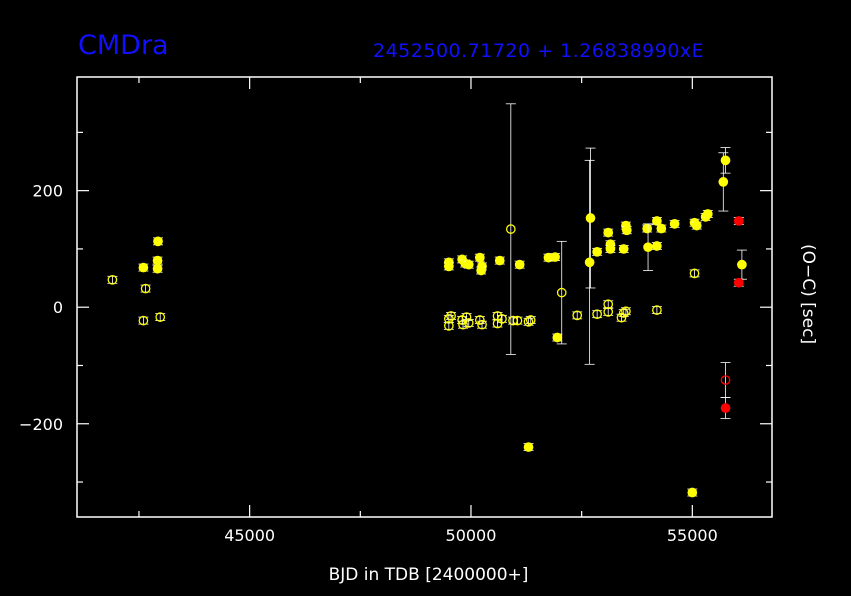 This screenshot has width=851, height=596. Describe the element at coordinates (471, 535) in the screenshot. I see `x-tick-label: 50000` at that location.